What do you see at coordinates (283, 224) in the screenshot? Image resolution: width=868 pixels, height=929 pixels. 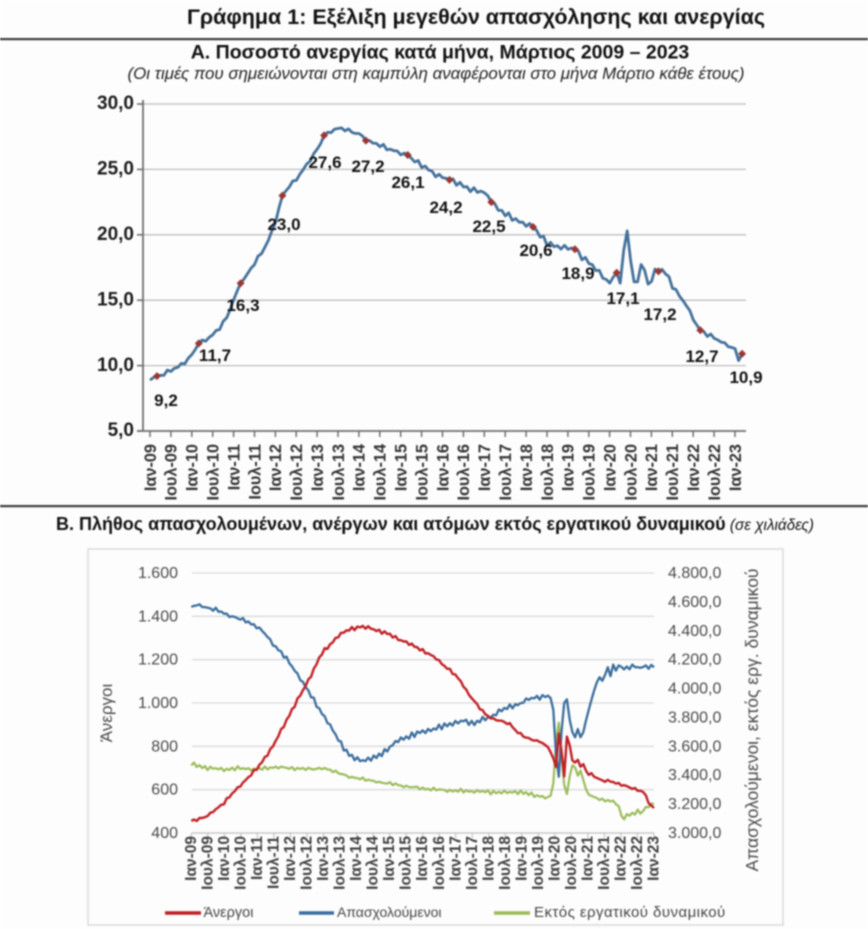 I see `svg-text: 23,0` at bounding box center [283, 224].